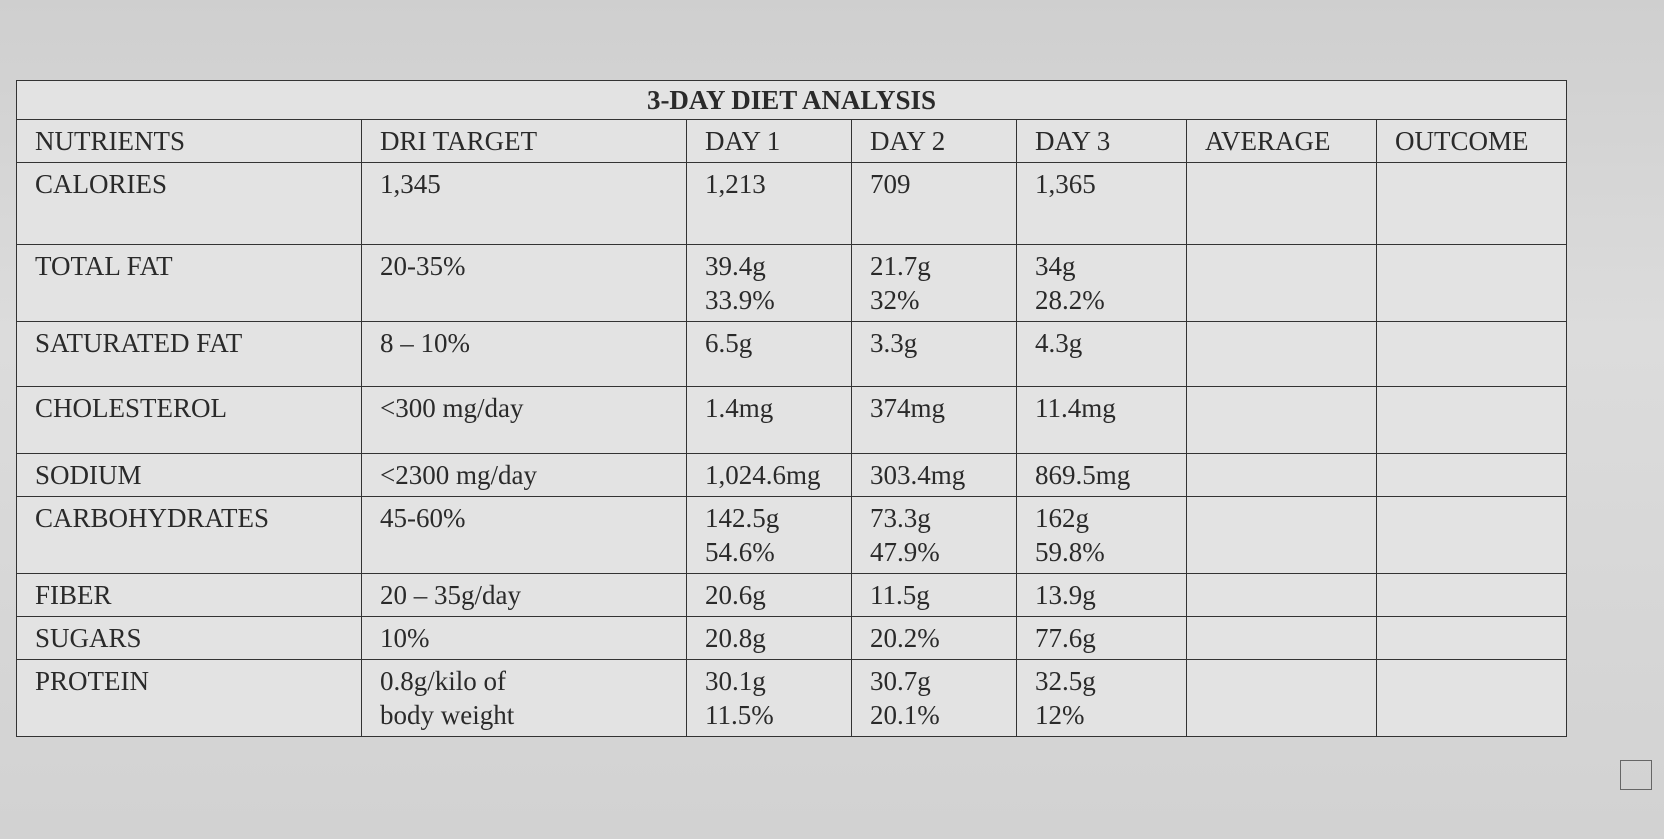 The width and height of the screenshot is (1664, 839). What do you see at coordinates (735, 595) in the screenshot?
I see `cell-line: 20.6g` at bounding box center [735, 595].